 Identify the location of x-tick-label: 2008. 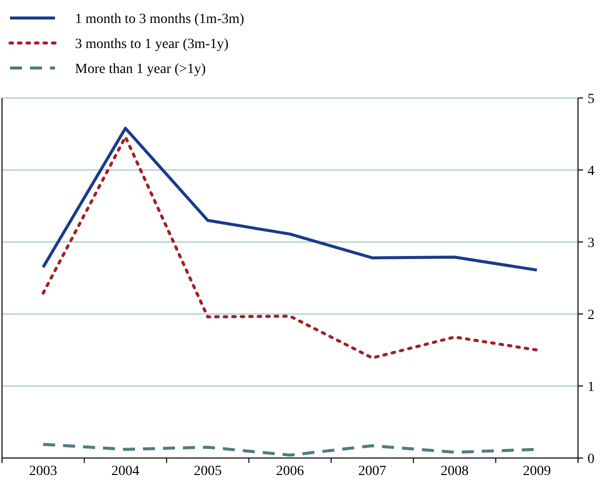
(454, 471).